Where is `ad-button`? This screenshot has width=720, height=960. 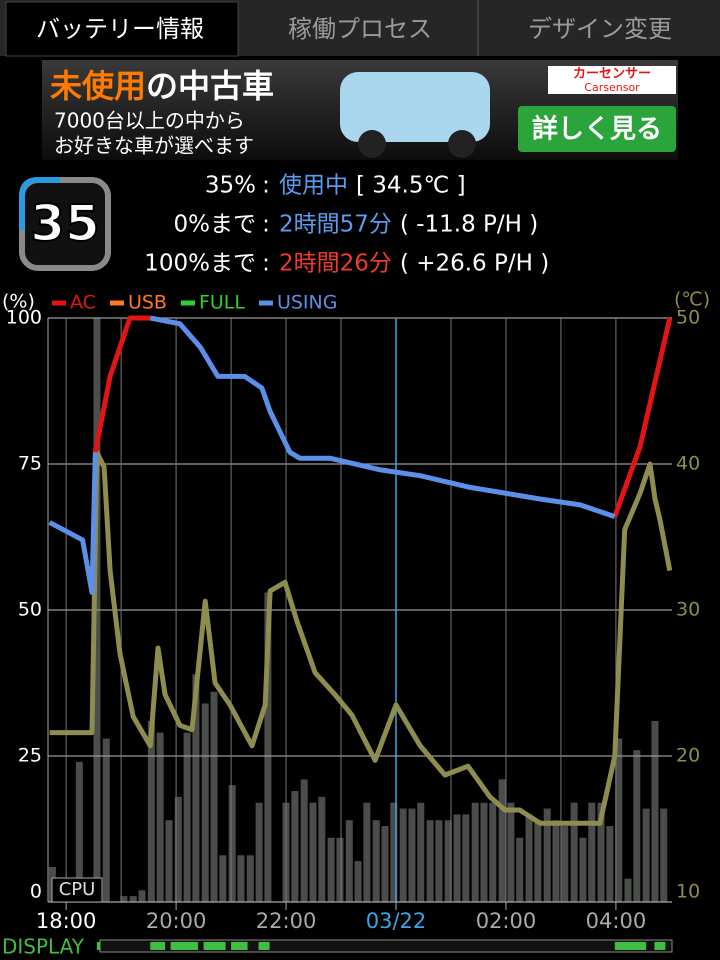 ad-button is located at coordinates (597, 129).